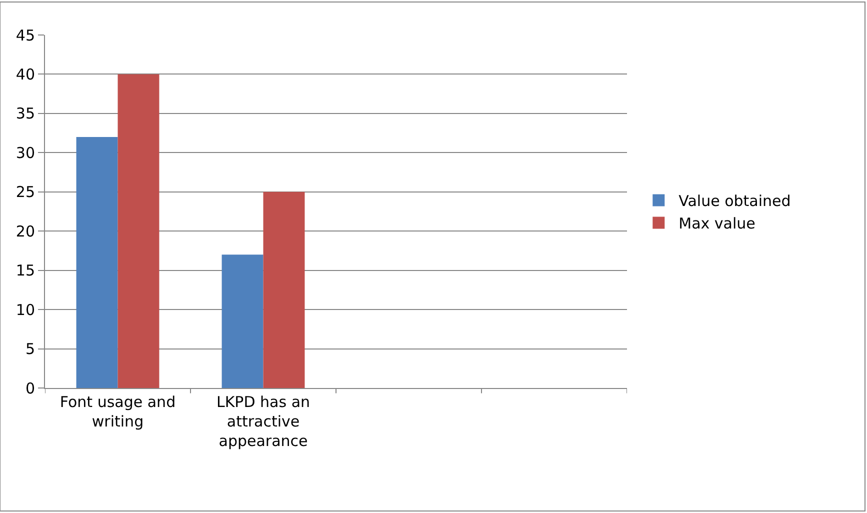  I want to click on y-tick-label: 40, so click(25, 74).